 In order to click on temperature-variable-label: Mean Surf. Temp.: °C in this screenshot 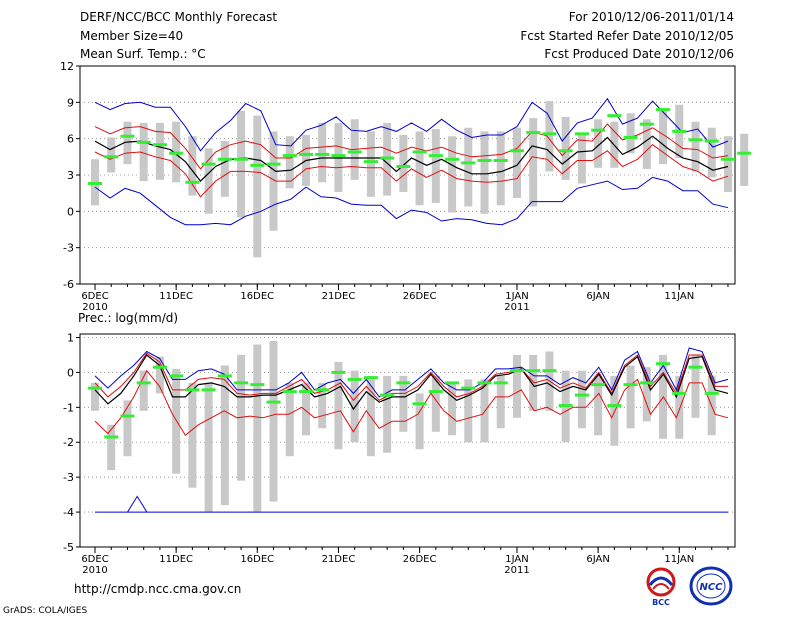, I will do `click(143, 54)`.